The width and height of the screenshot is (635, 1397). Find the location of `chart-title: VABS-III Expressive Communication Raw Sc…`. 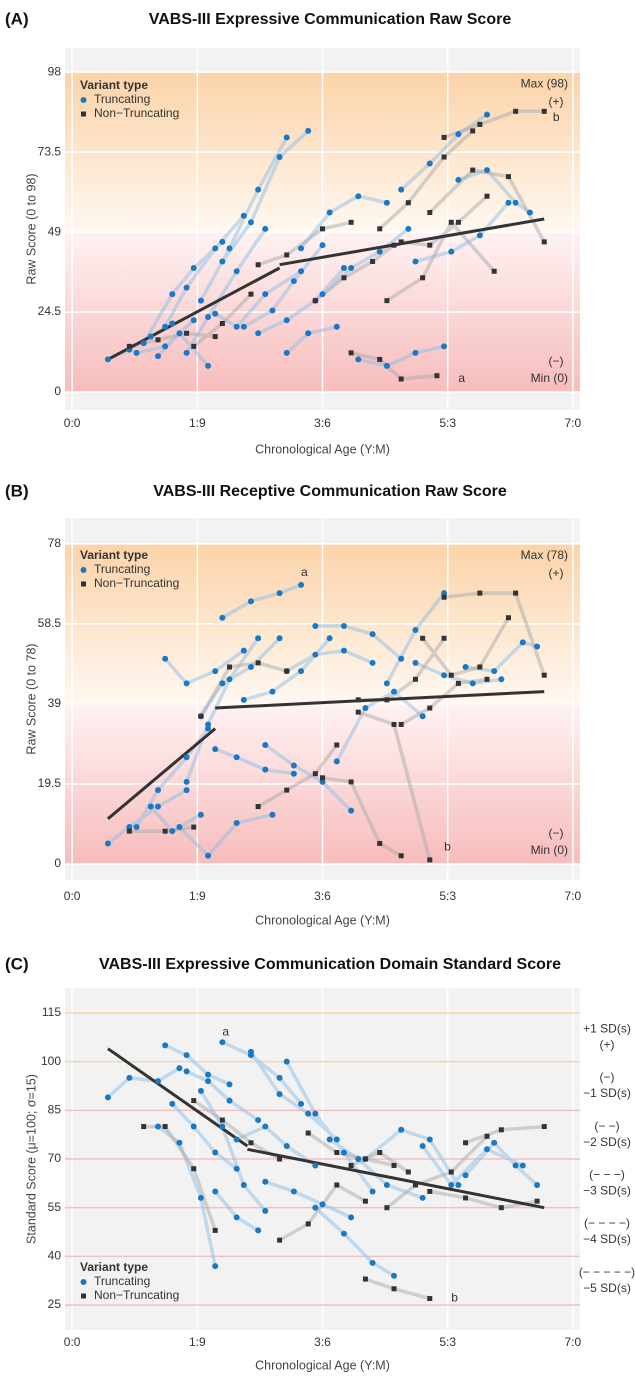

chart-title: VABS-III Expressive Communication Raw Sc… is located at coordinates (330, 19).